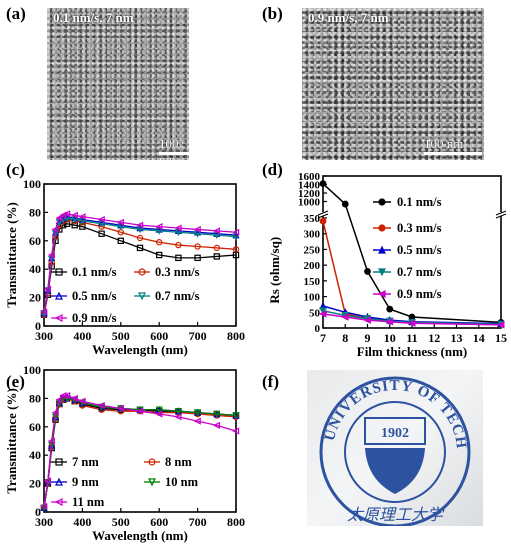 The width and height of the screenshot is (511, 550). What do you see at coordinates (457, 338) in the screenshot?
I see `x-tick-label: 13` at bounding box center [457, 338].